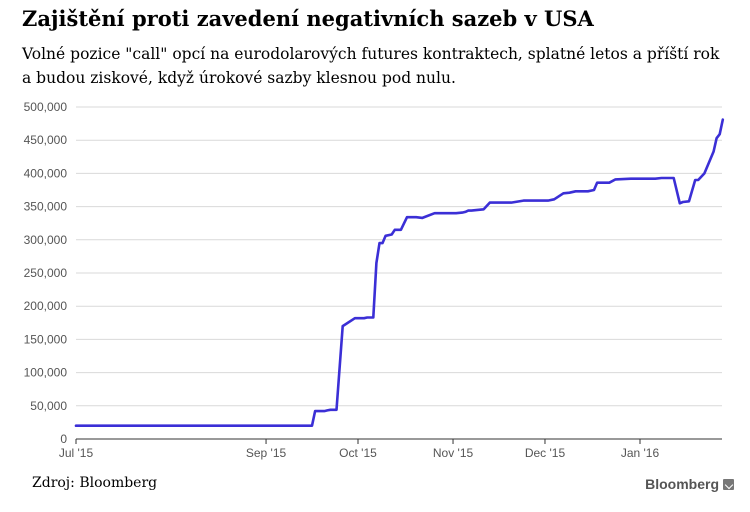  I want to click on x-tick-label: Dec '15, so click(545, 453).